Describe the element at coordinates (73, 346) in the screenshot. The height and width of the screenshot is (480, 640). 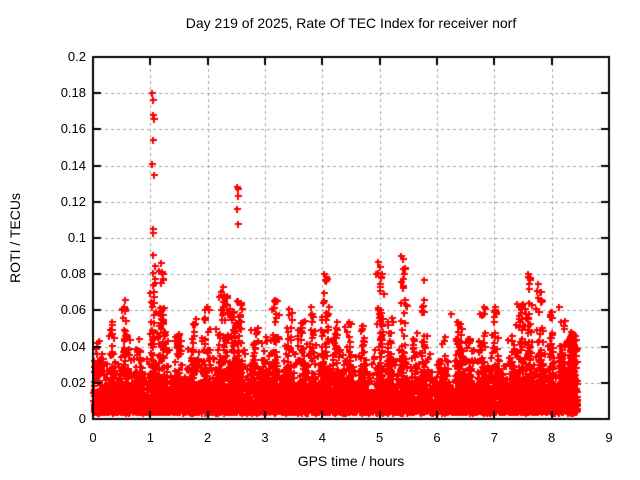
I see `y-tick-label: 0.04` at that location.